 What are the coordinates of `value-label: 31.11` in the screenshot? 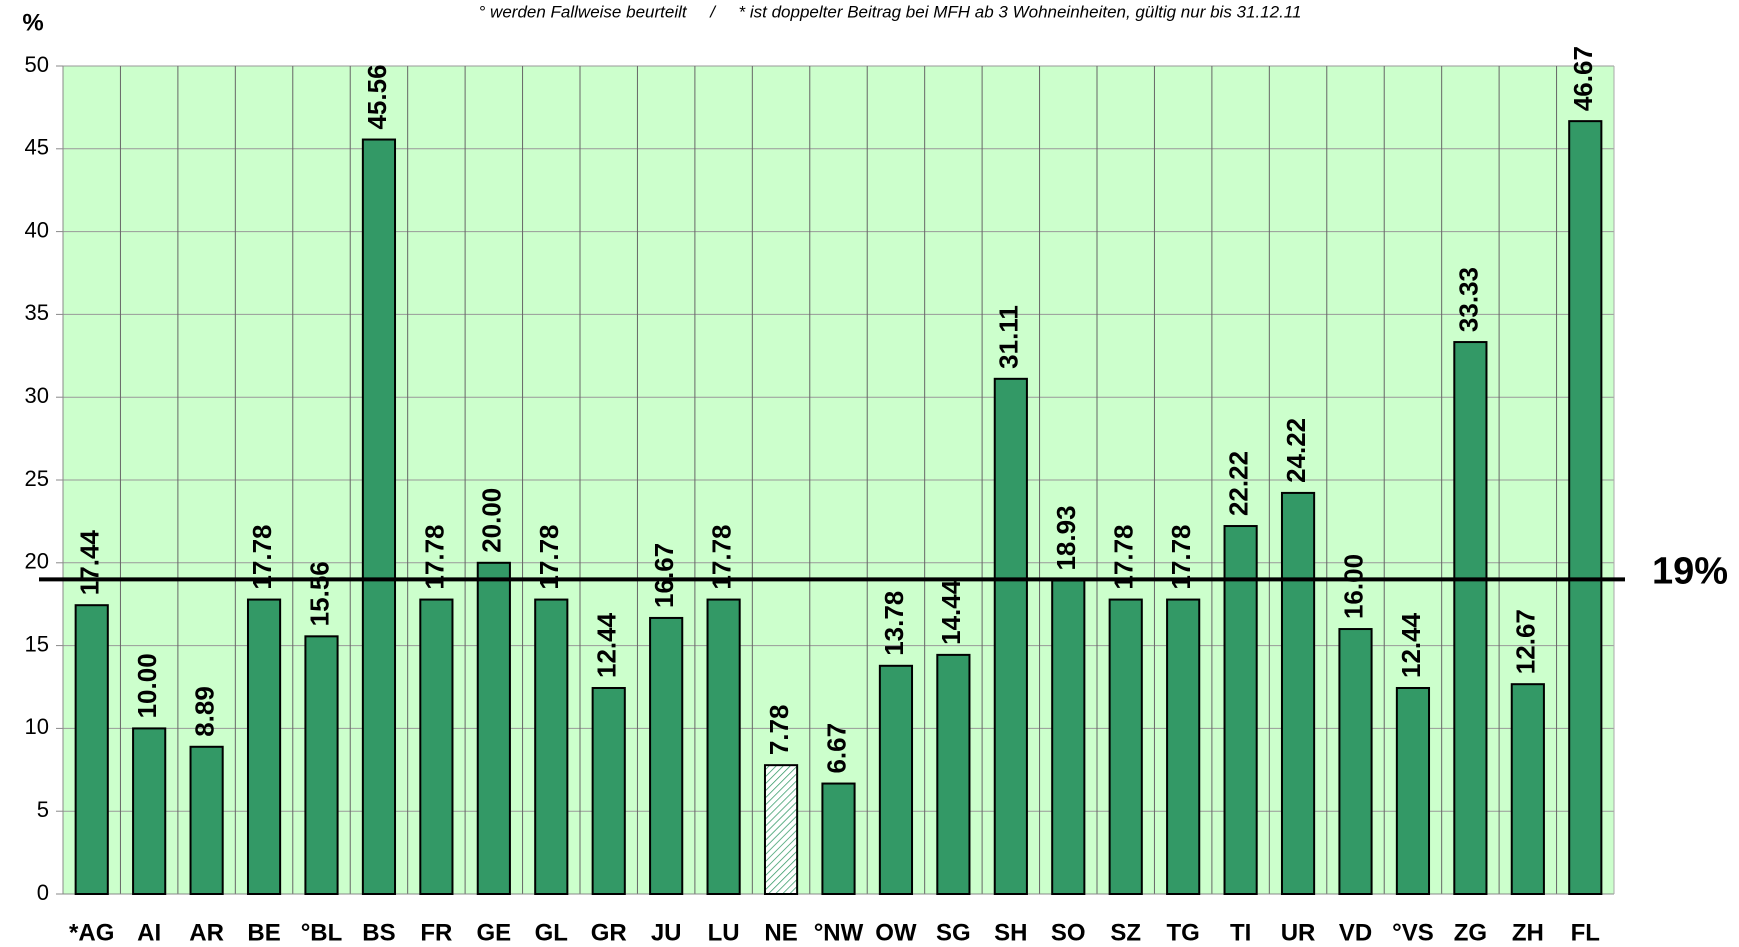 It's located at (1009, 337).